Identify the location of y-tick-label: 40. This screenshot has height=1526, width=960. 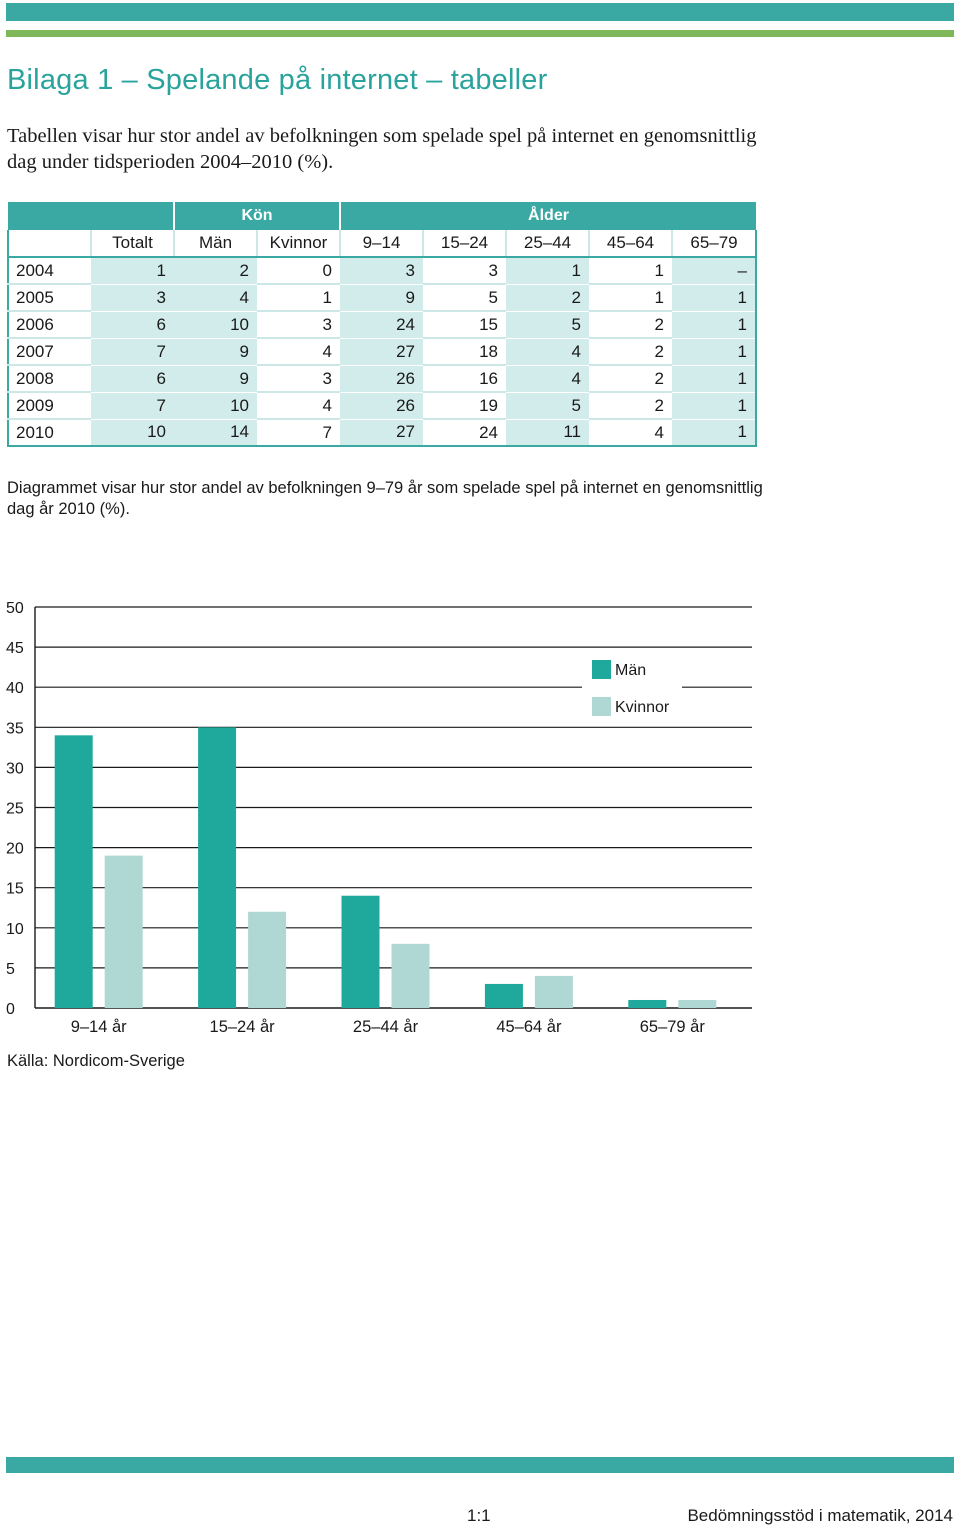
(15, 688).